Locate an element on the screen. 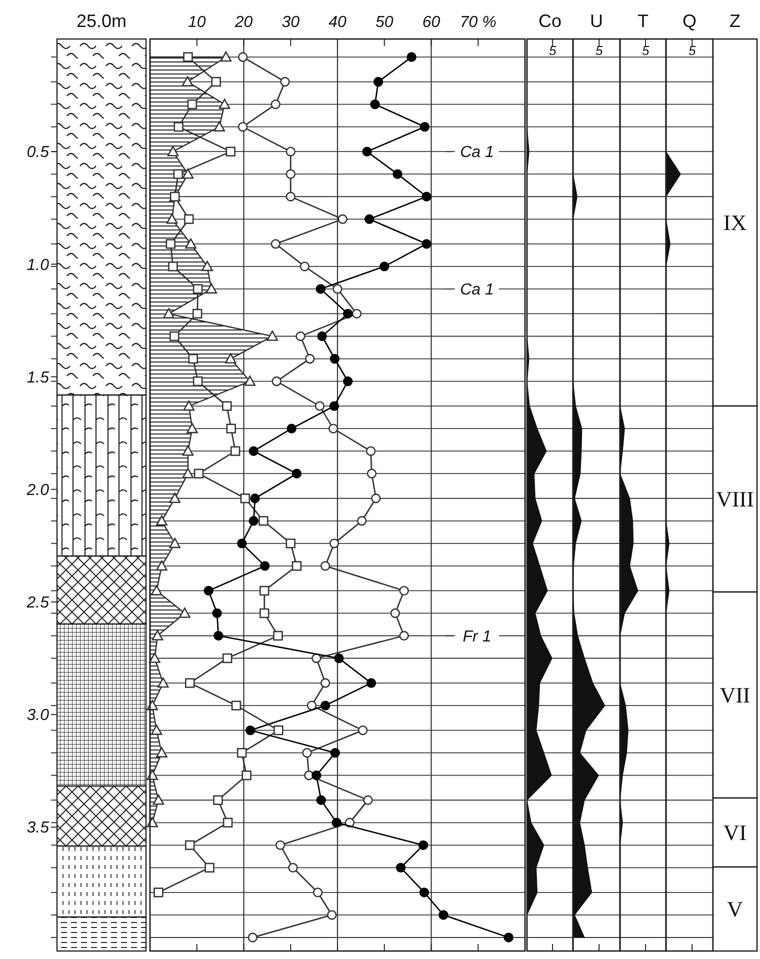 This screenshot has width=760, height=959. text: IX is located at coordinates (735, 223).